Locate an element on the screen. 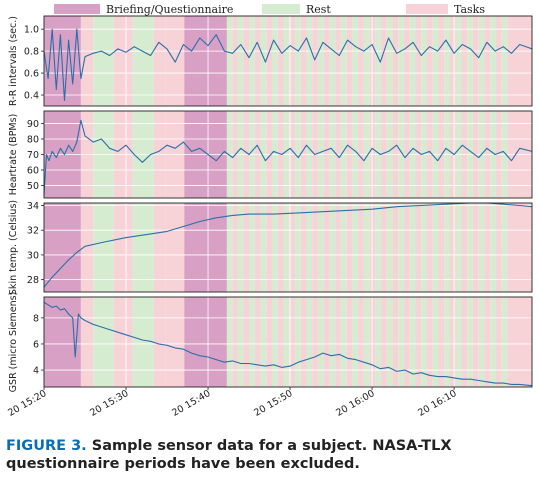 The width and height of the screenshot is (539, 482). x-tick-label: 20 16:00 is located at coordinates (355, 403).